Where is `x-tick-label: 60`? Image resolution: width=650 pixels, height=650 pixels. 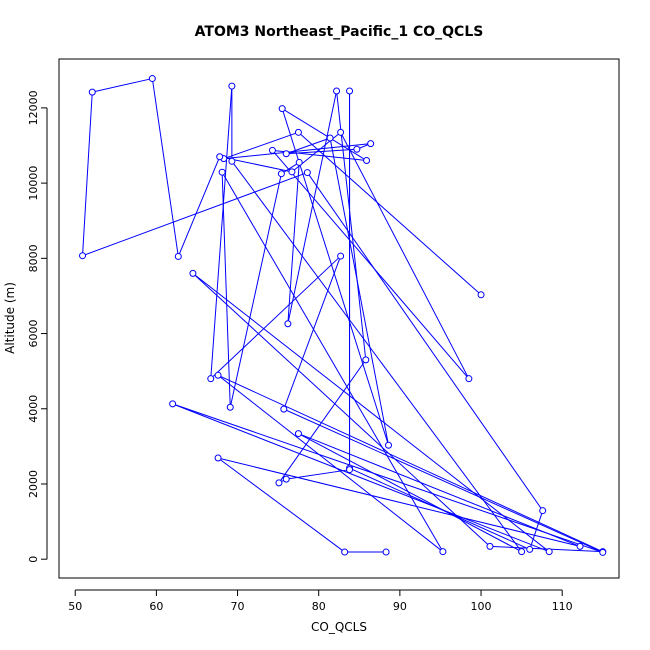
x-tick-label: 60 is located at coordinates (156, 606).